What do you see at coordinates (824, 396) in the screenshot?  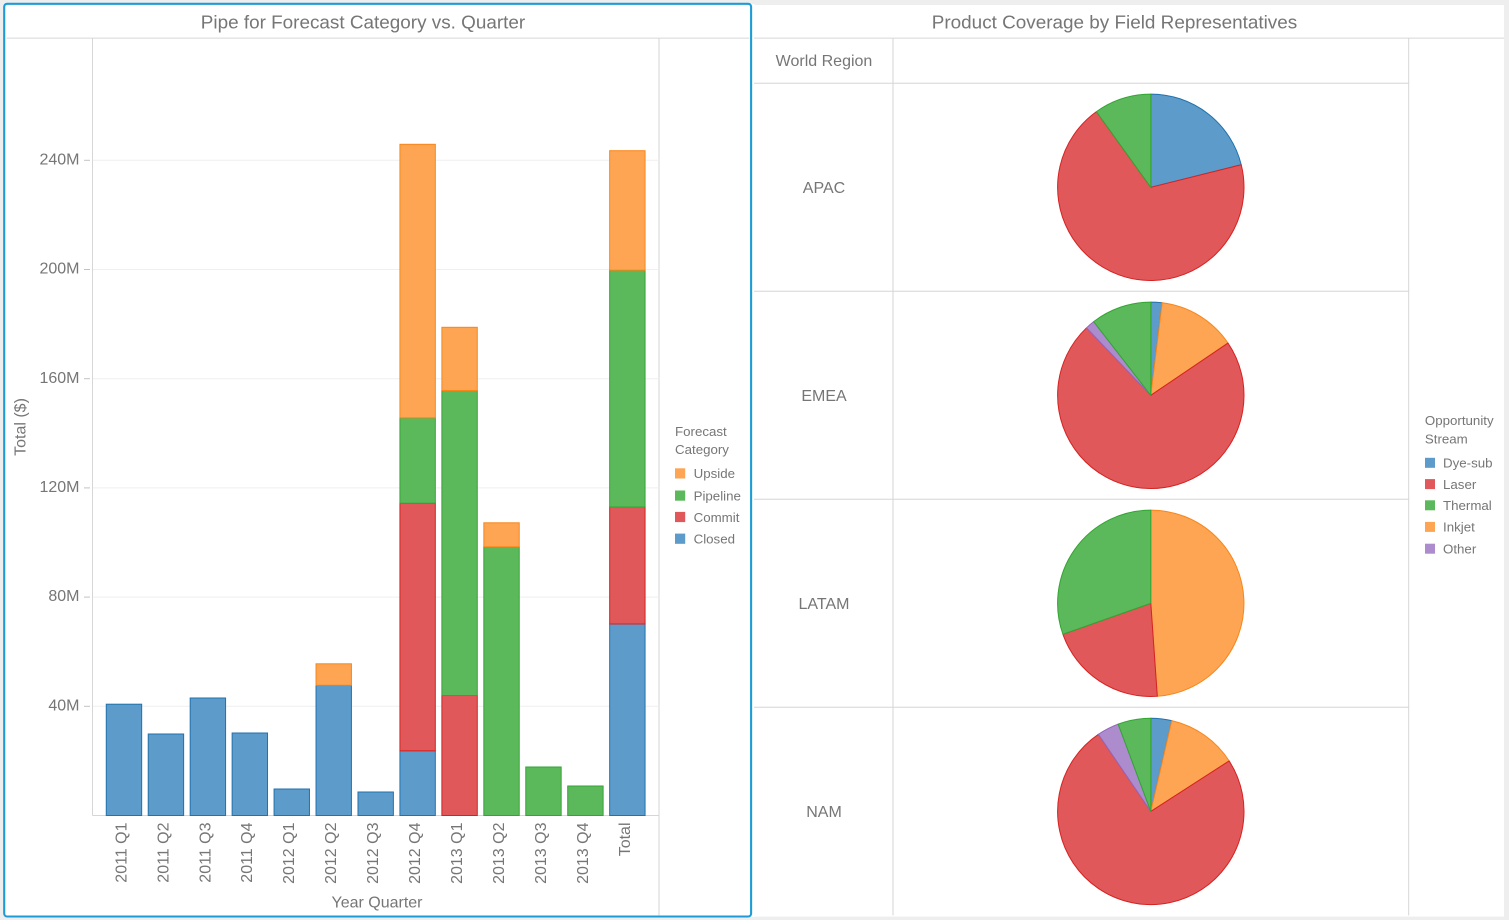 I see `svg-text: EMEA` at bounding box center [824, 396].